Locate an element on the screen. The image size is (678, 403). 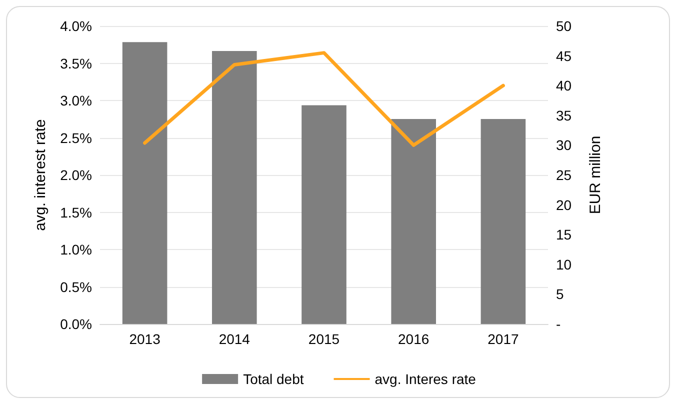
legend-label: avg. Interes rate is located at coordinates (425, 379).